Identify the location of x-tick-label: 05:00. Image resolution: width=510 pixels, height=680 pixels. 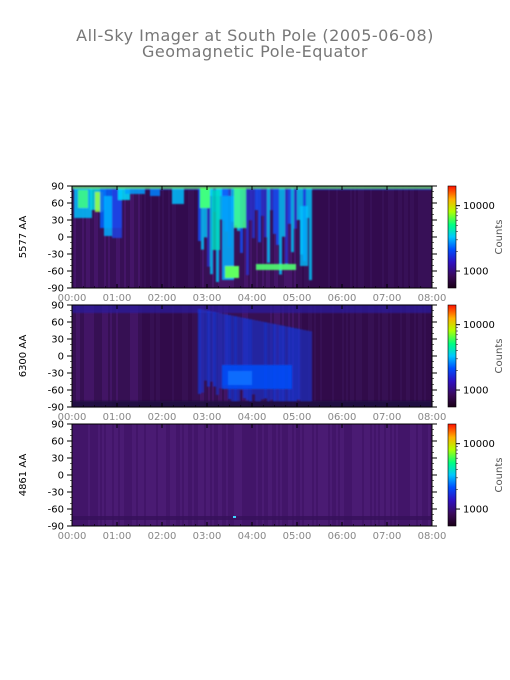
(297, 298).